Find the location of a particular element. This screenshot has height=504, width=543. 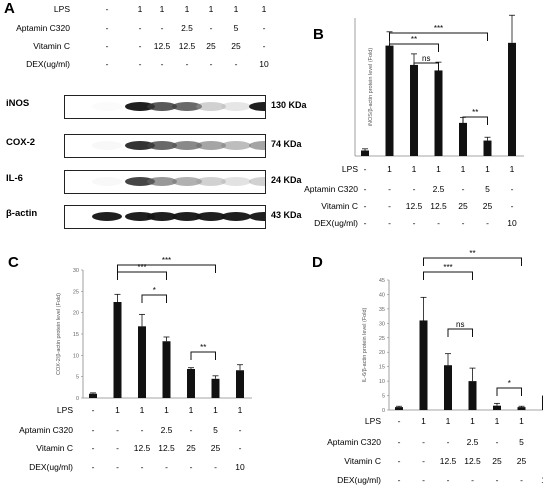

blot-label: COX-2 is located at coordinates (21, 142).